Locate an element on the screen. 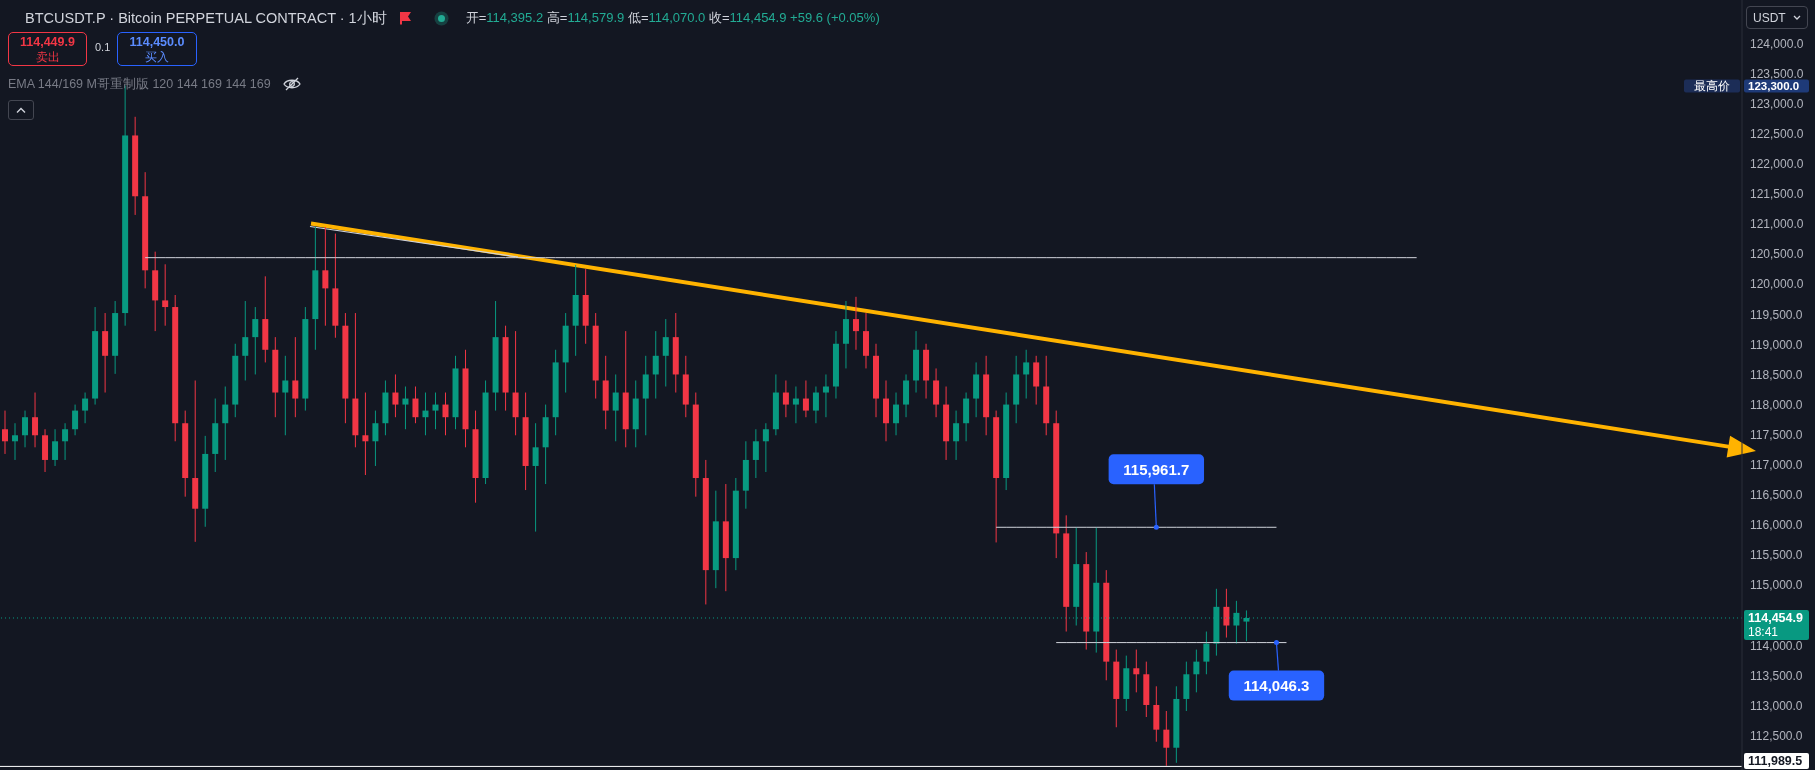  y-tick-label: 112,500.0 is located at coordinates (1776, 735).